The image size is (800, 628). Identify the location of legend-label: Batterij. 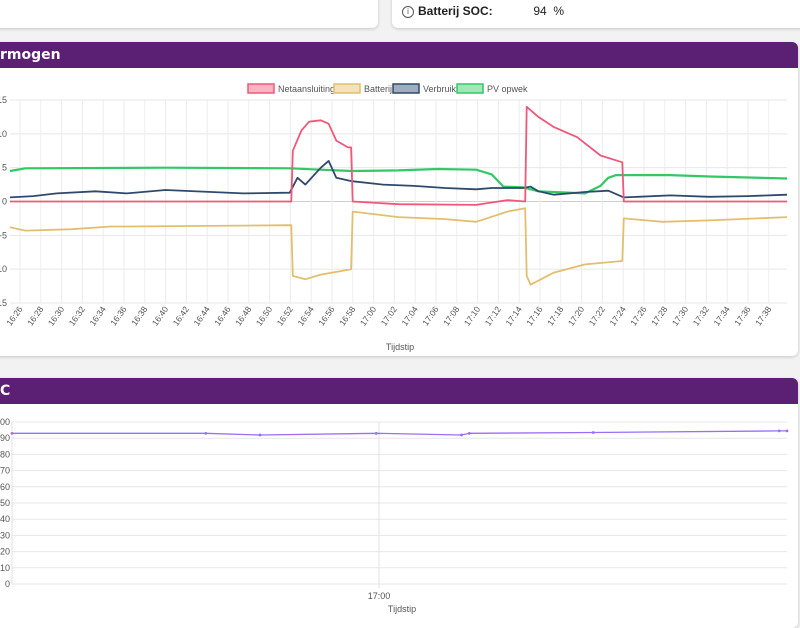
(378, 89).